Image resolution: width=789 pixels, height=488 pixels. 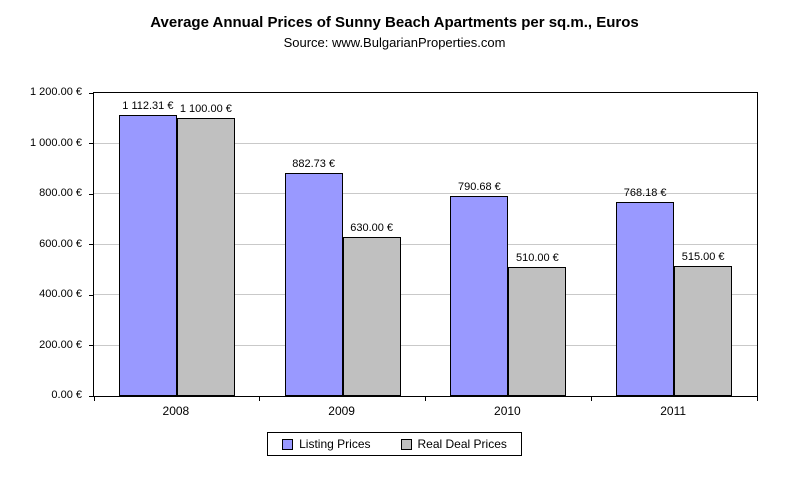 I want to click on bar-slot: 882.73 €, so click(x=313, y=244).